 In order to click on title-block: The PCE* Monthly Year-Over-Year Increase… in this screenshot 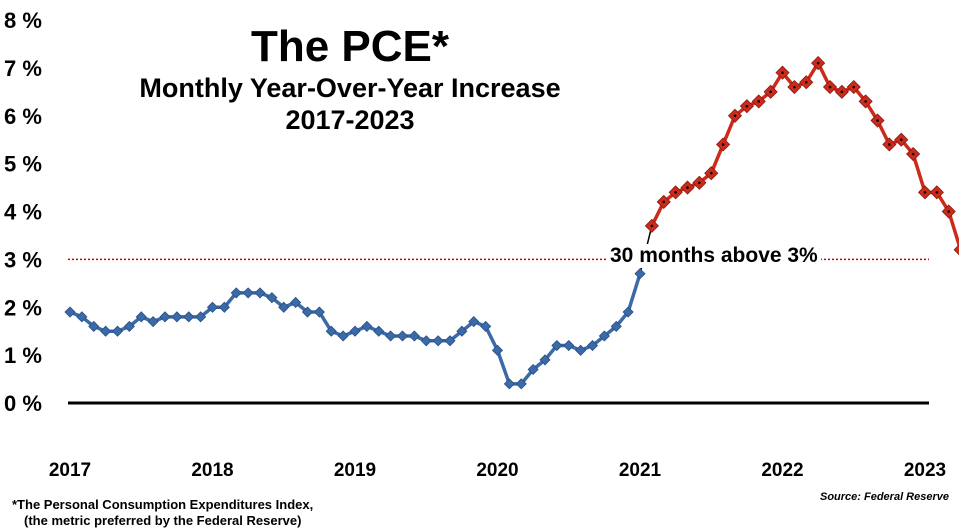, I will do `click(350, 79)`.